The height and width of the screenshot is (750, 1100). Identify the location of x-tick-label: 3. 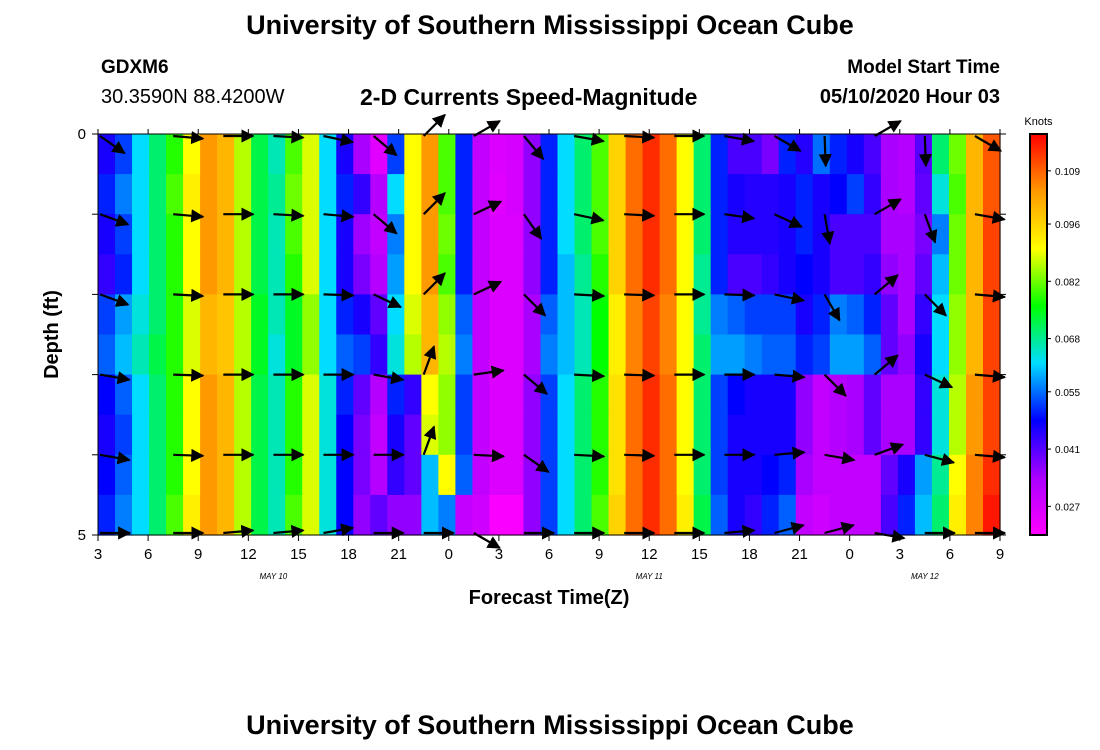
(98, 554).